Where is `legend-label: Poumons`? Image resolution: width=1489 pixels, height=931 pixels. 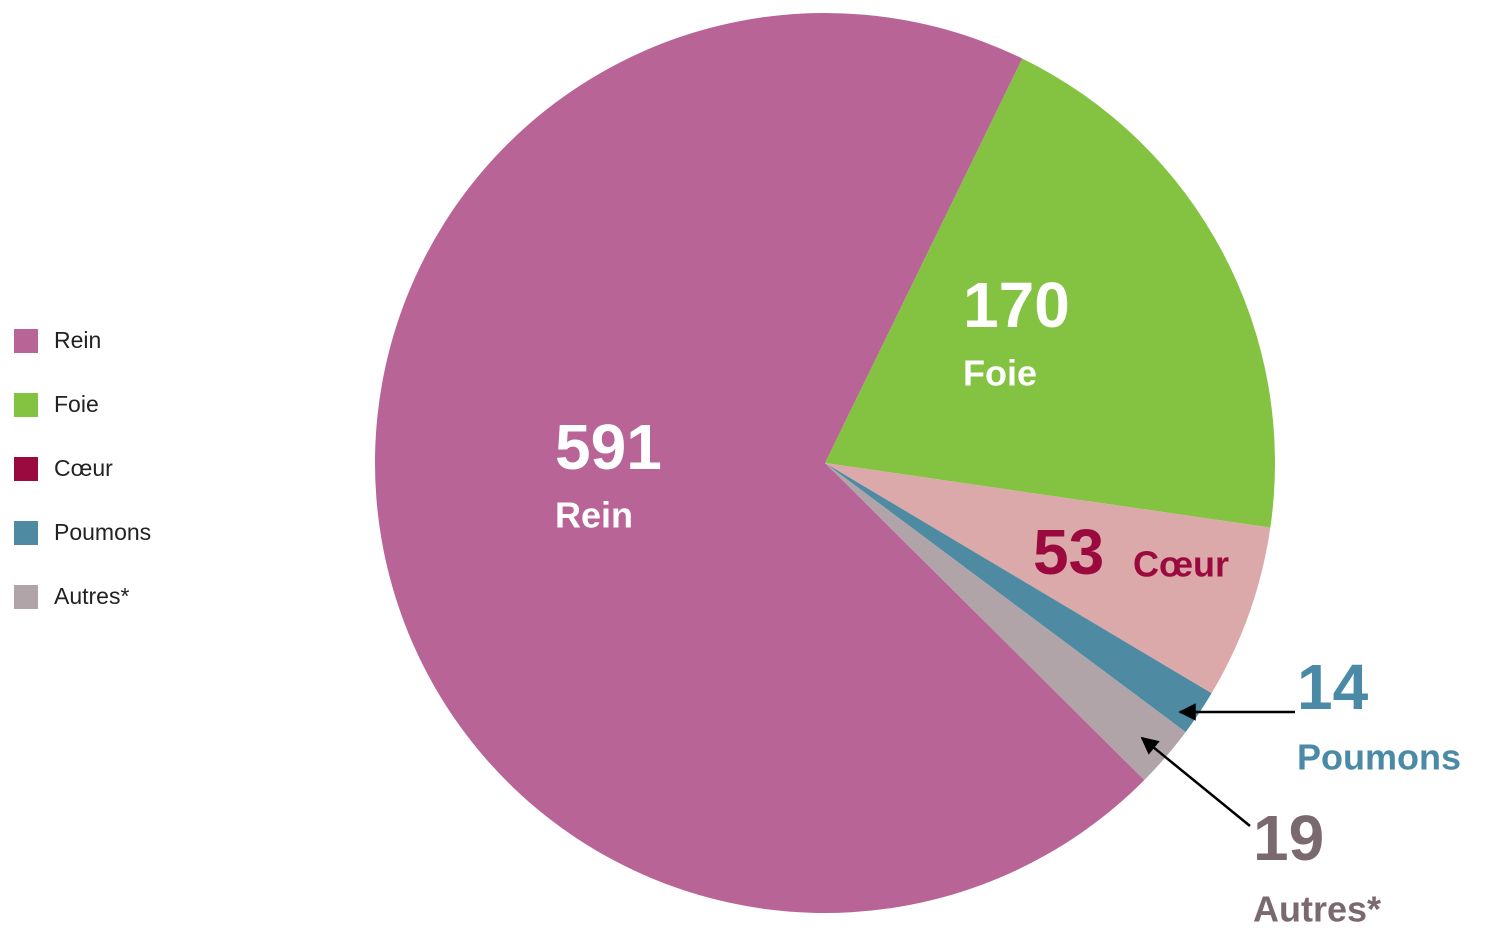
legend-label: Poumons is located at coordinates (102, 532).